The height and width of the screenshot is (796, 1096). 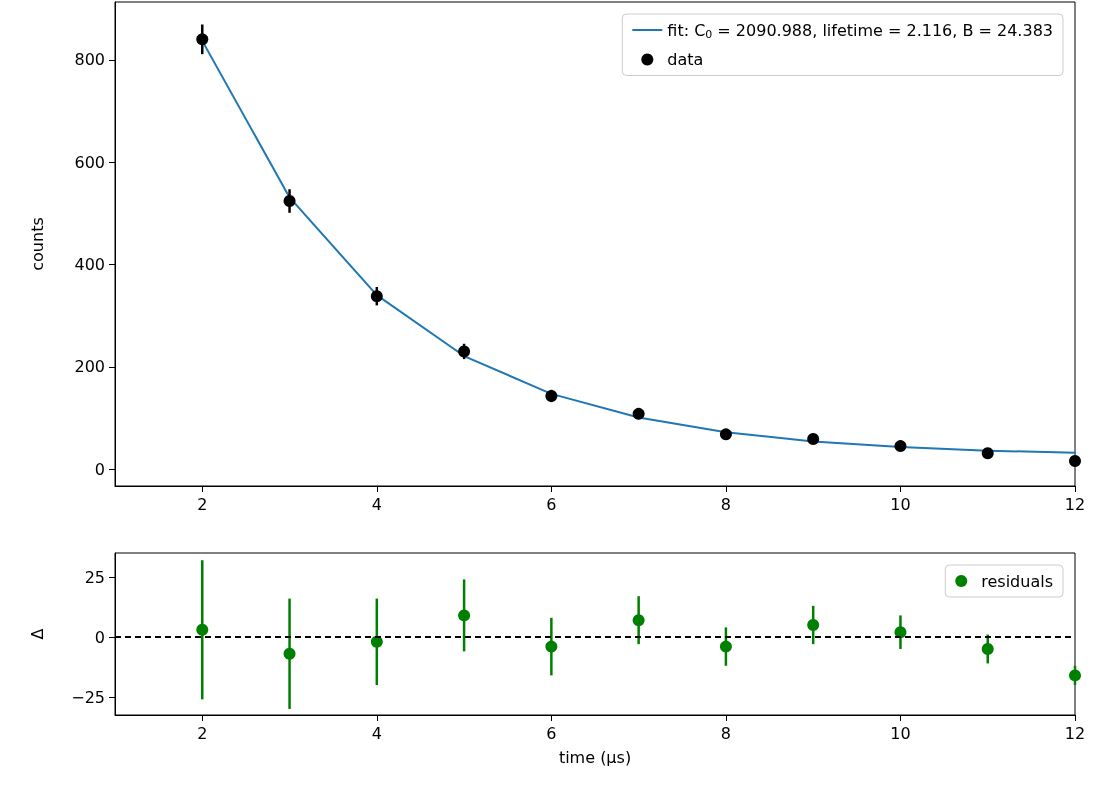 I want to click on legend-label: data, so click(x=685, y=59).